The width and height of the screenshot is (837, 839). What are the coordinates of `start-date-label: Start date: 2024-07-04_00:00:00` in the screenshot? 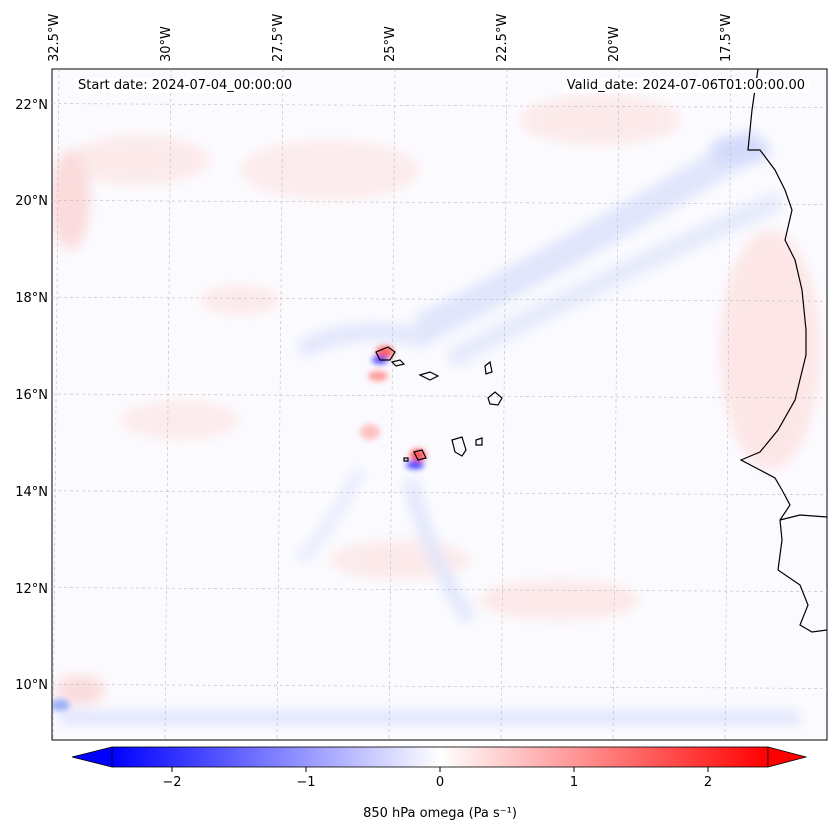 It's located at (185, 85).